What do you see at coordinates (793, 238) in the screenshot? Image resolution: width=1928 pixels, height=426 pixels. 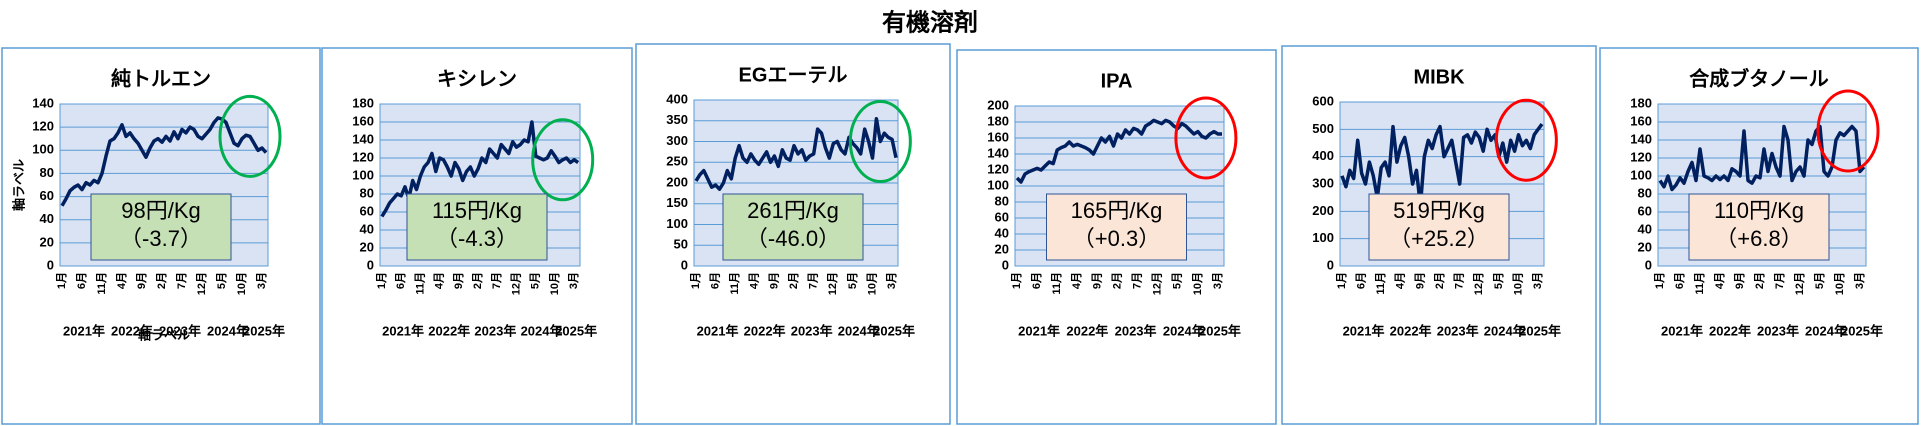 I see `price-text: （-46.0）` at bounding box center [793, 238].